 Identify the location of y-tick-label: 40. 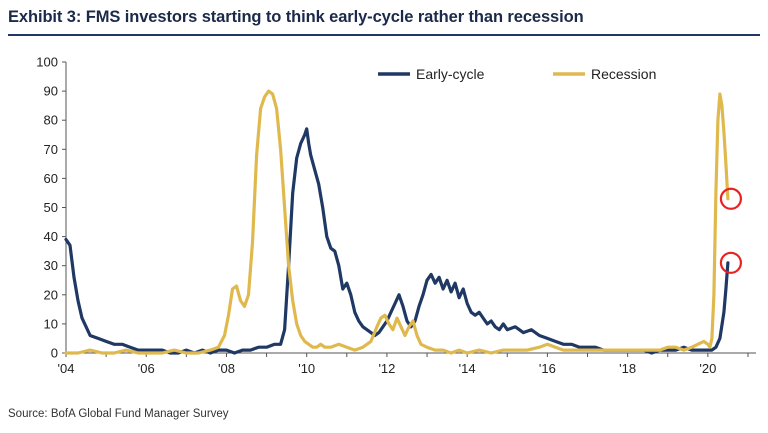
(51, 236).